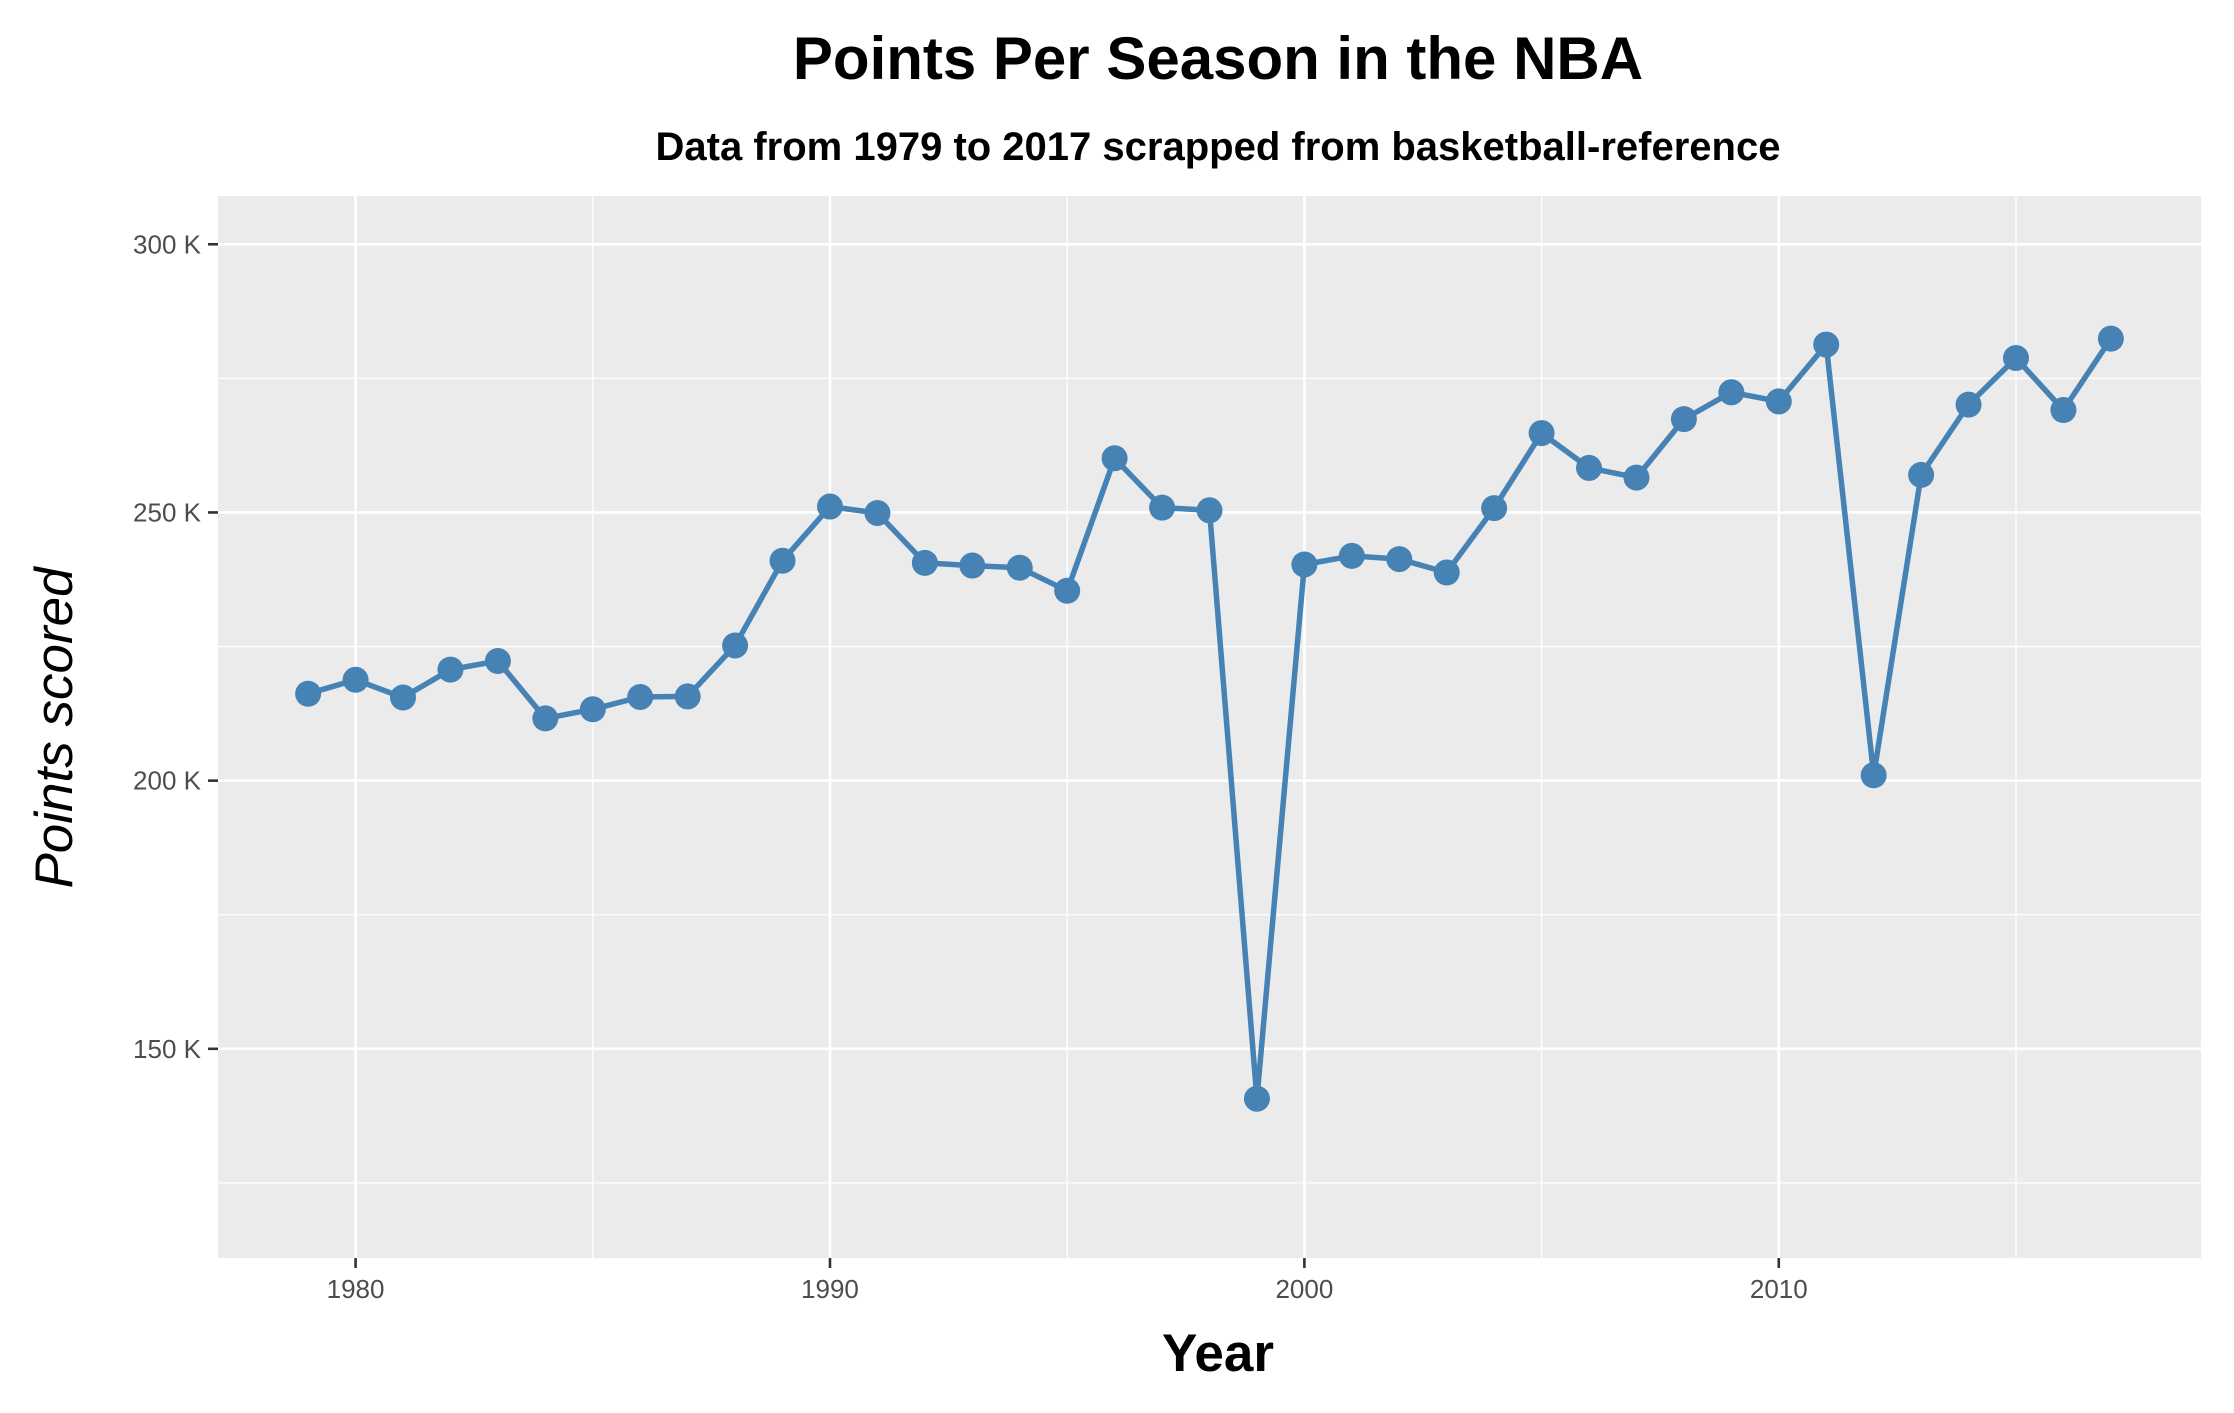  I want to click on y-axis-title: Points scored, so click(54, 727).